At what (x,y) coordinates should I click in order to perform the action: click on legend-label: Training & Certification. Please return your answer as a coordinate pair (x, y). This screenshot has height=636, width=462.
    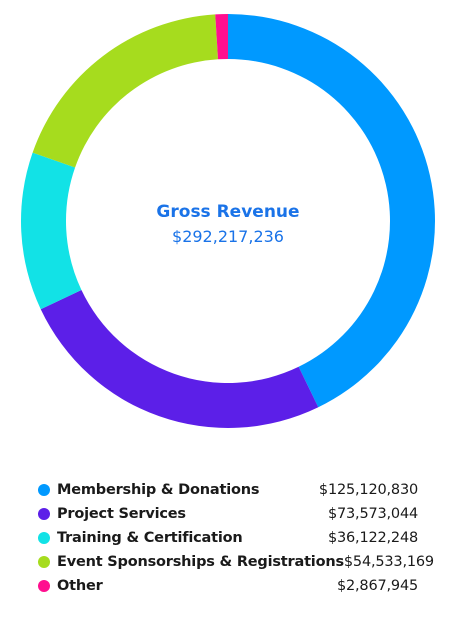
    Looking at the image, I should click on (150, 538).